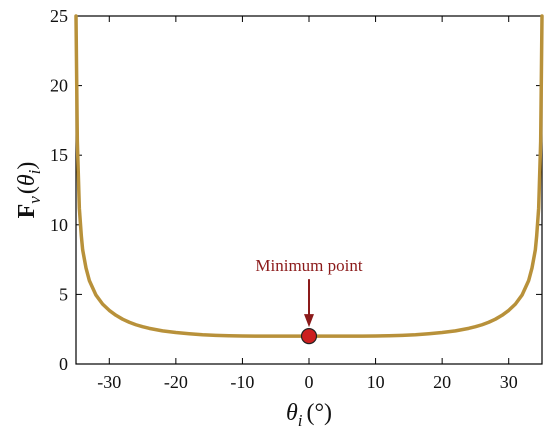 Image resolution: width=550 pixels, height=438 pixels. Describe the element at coordinates (27, 180) in the screenshot. I see `y-label-arg: θ` at that location.